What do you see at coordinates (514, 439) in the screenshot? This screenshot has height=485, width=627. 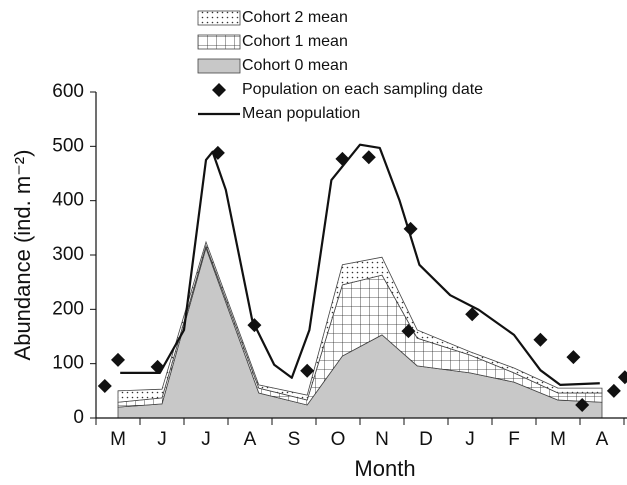 I see `x-tick-label: F` at bounding box center [514, 439].